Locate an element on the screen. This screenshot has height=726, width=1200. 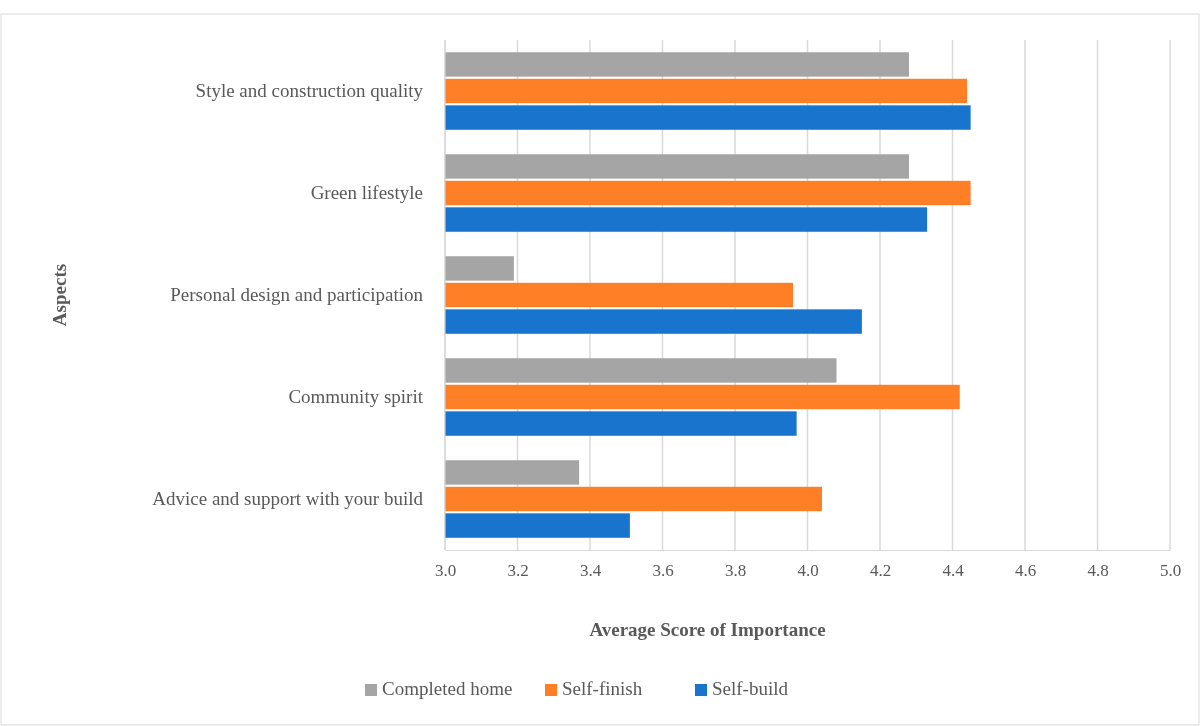
x-tick-label: 3.0 is located at coordinates (445, 571).